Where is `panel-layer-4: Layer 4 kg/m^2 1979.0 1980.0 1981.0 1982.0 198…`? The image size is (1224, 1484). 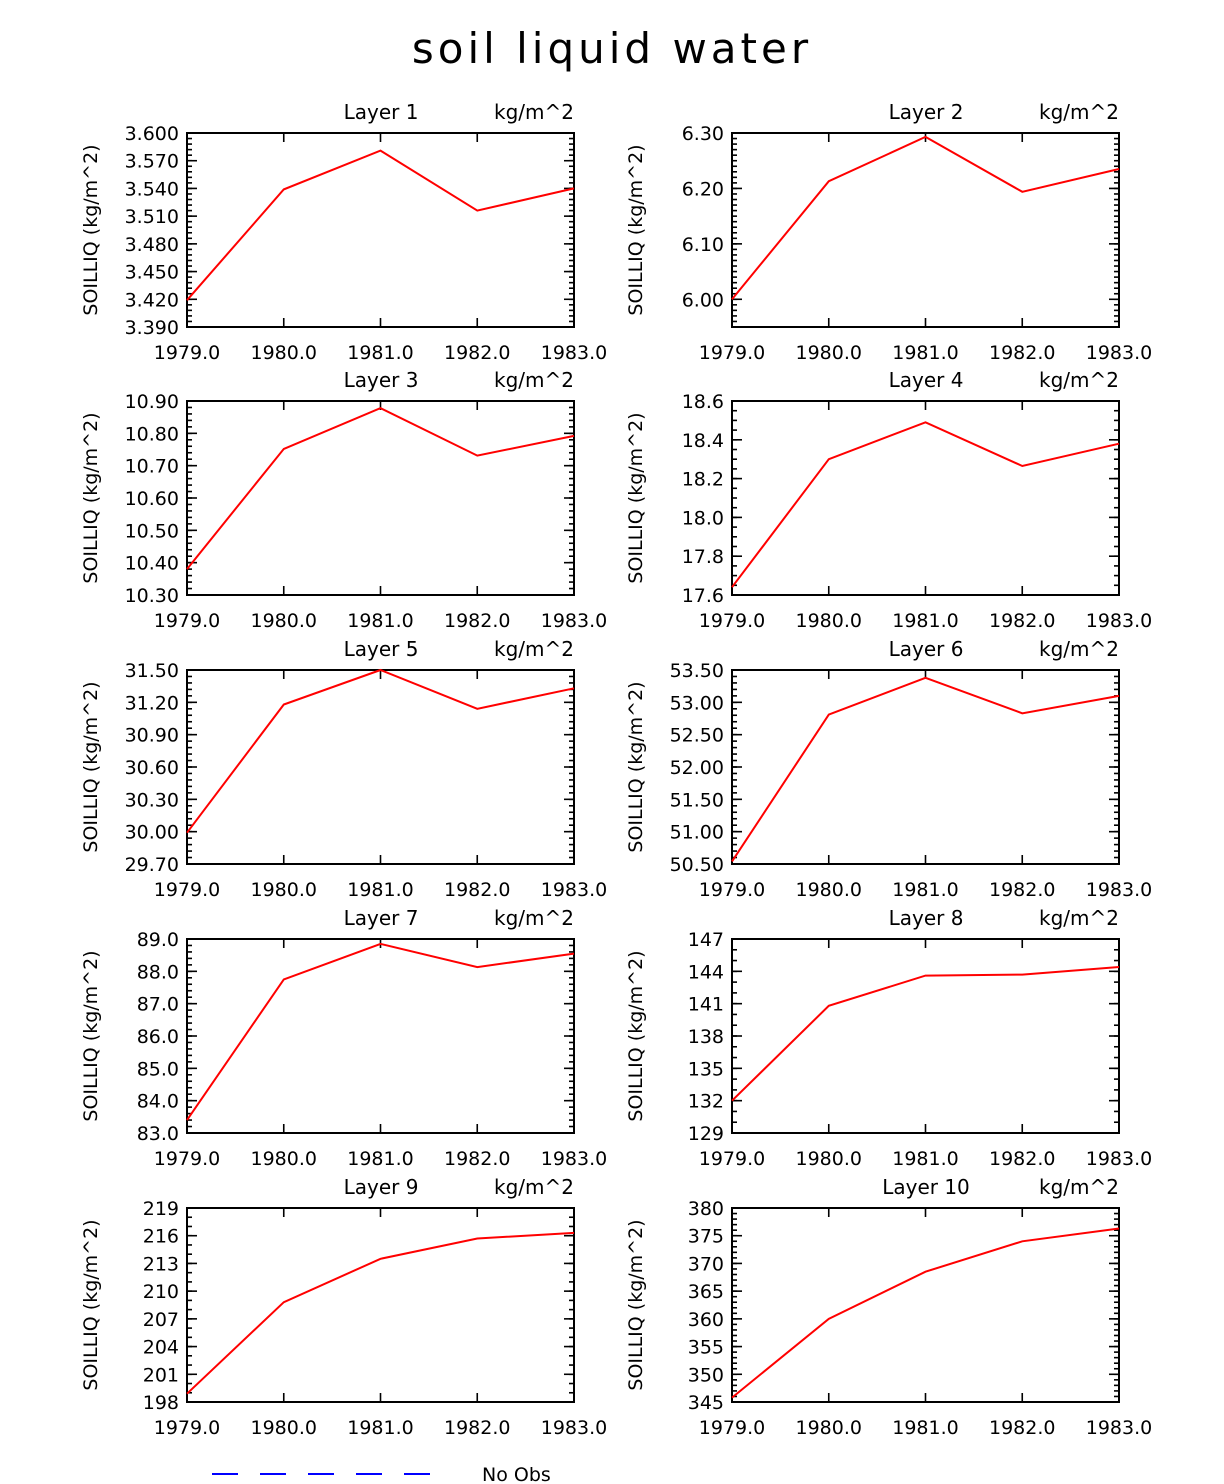 panel-layer-4: Layer 4 kg/m^2 1979.0 1980.0 1981.0 1982.0 198… is located at coordinates (888, 500).